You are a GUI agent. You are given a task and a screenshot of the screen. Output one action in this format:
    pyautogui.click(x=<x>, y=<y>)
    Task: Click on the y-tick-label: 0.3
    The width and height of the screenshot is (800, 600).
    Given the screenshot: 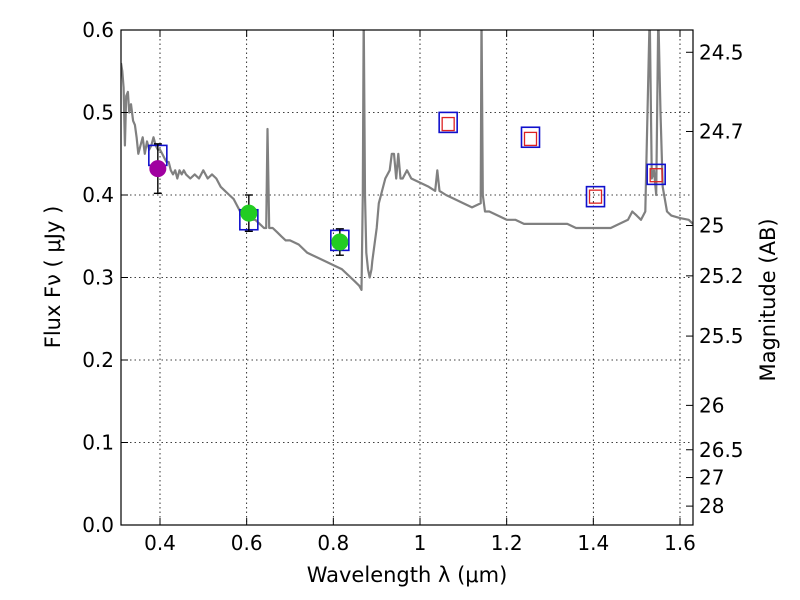 What is the action you would take?
    pyautogui.click(x=98, y=278)
    